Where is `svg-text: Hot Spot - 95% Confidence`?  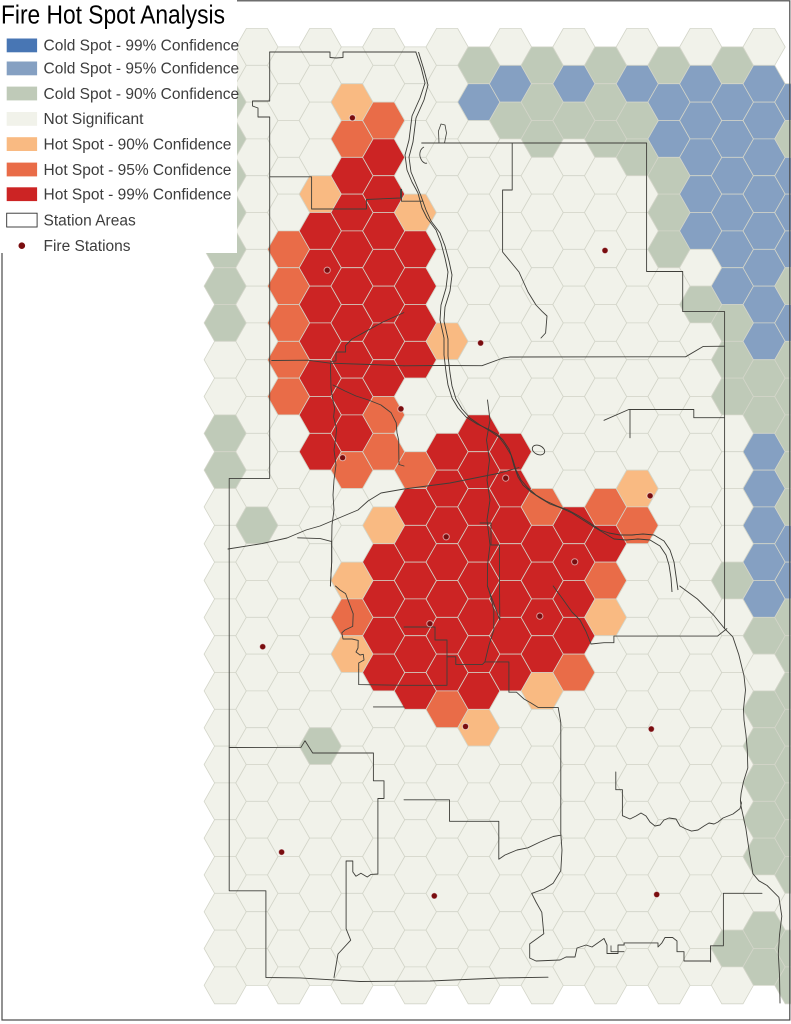 svg-text: Hot Spot - 95% Confidence is located at coordinates (138, 170).